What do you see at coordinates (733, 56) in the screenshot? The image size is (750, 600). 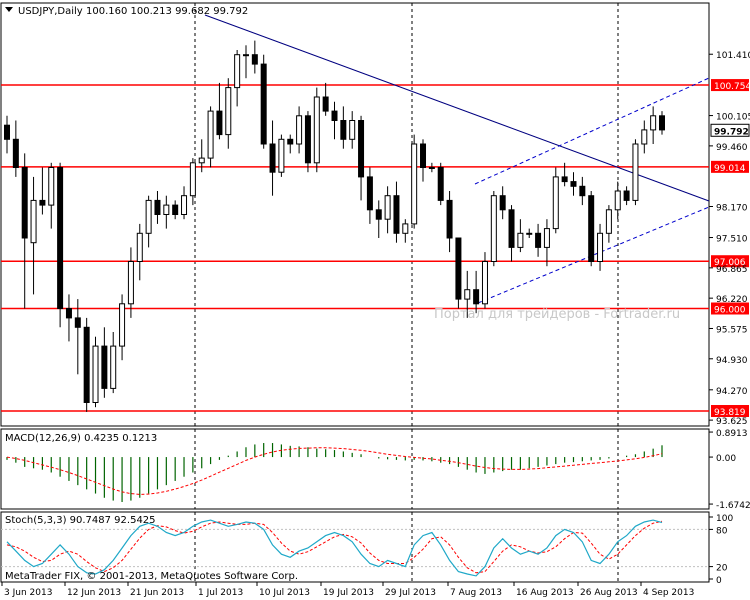 I see `price-tick-label: 101.410` at bounding box center [733, 56].